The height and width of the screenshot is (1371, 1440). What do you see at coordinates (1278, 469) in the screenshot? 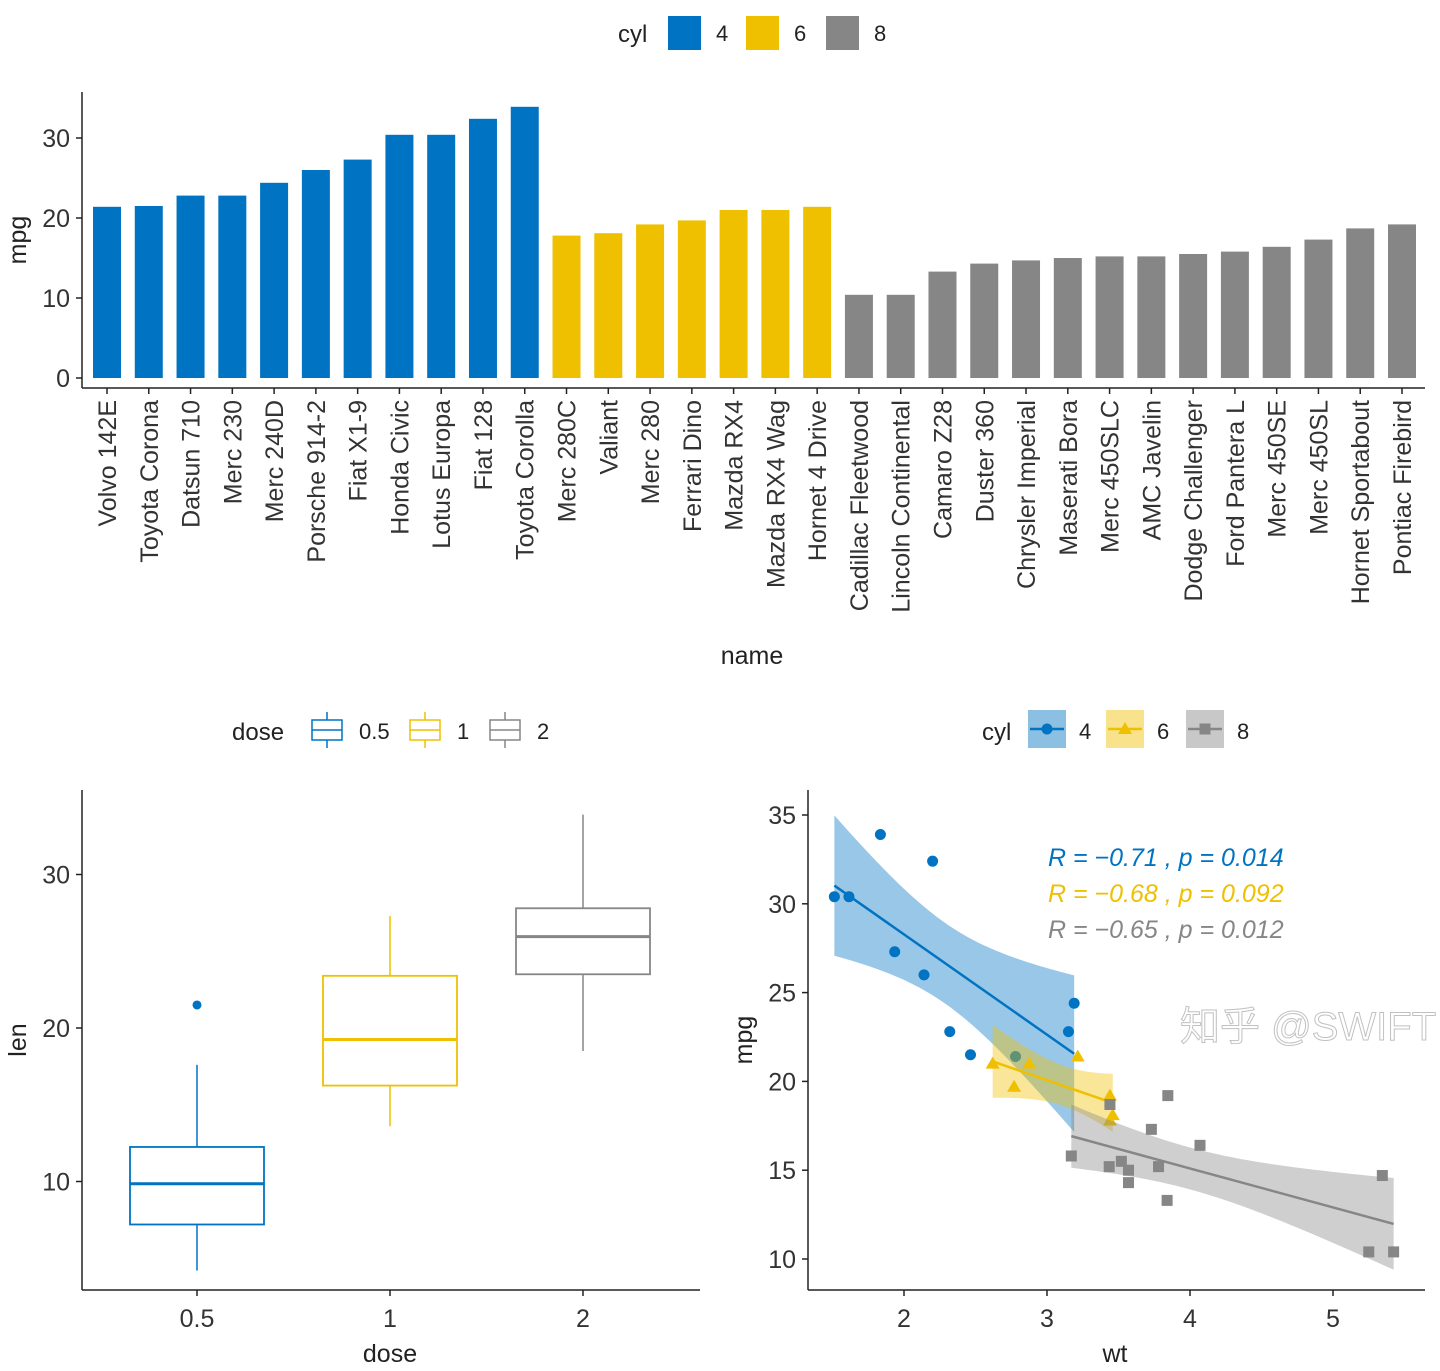
I see `x-tick-label: Merc 450SE` at bounding box center [1278, 469].